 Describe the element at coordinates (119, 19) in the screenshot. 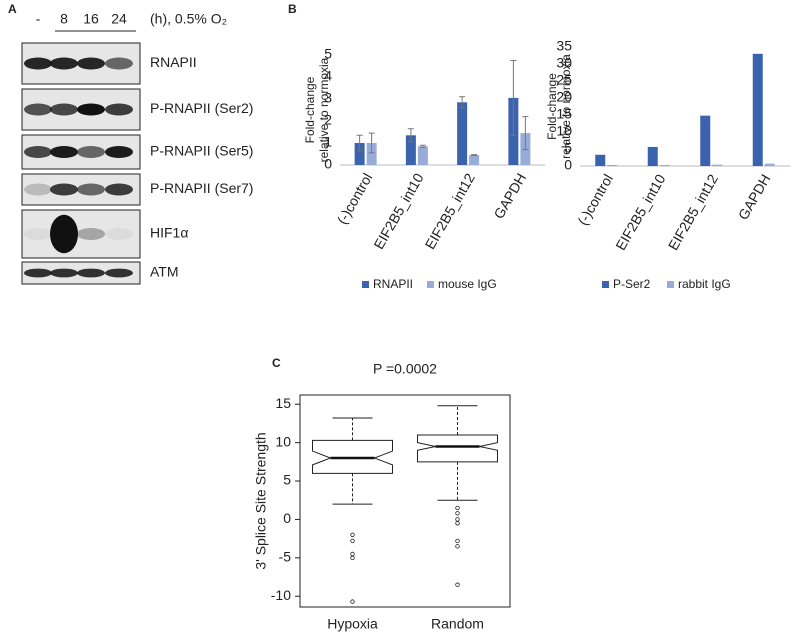

I see `lane-label: 24` at that location.